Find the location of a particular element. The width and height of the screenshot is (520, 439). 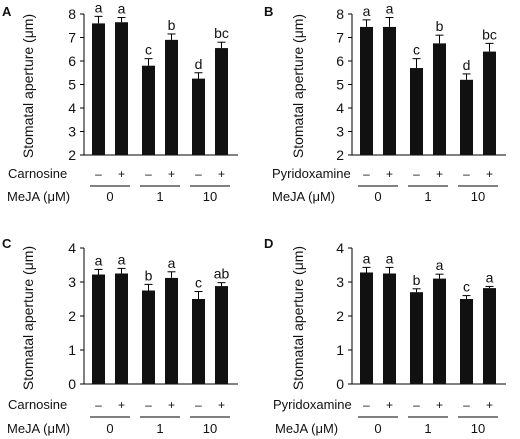

panel-label: C is located at coordinates (7, 243).